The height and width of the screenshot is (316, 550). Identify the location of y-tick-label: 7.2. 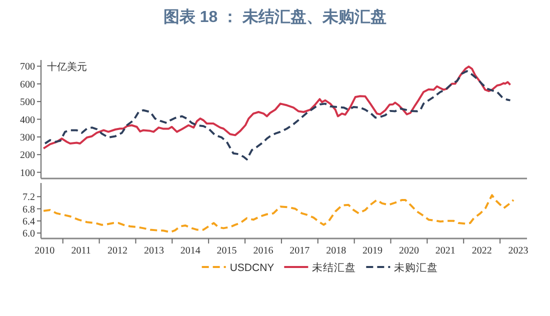
(28, 198).